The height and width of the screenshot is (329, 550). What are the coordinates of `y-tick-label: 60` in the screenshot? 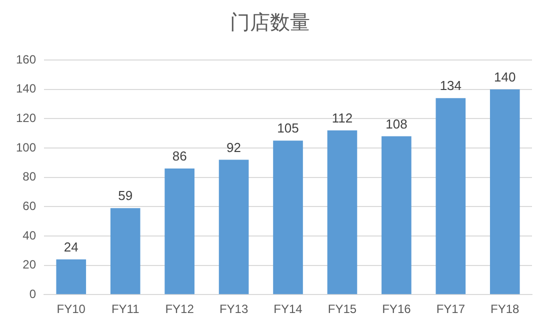 It's located at (29, 205).